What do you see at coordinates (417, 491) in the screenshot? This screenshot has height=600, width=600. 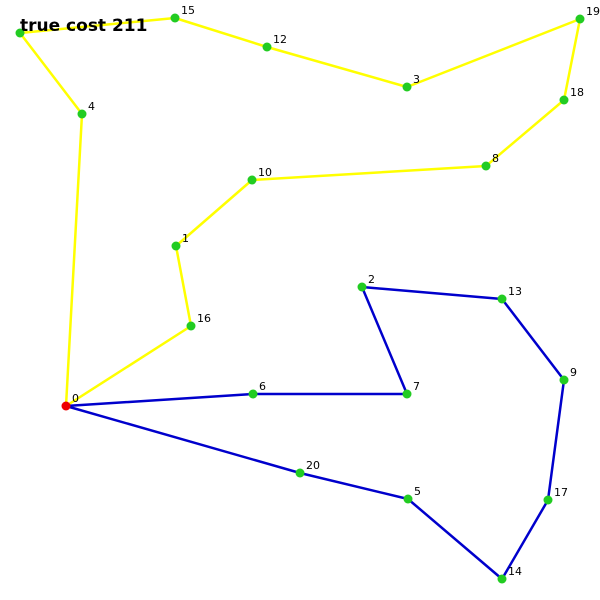 I see `node-label-5: 5` at bounding box center [417, 491].